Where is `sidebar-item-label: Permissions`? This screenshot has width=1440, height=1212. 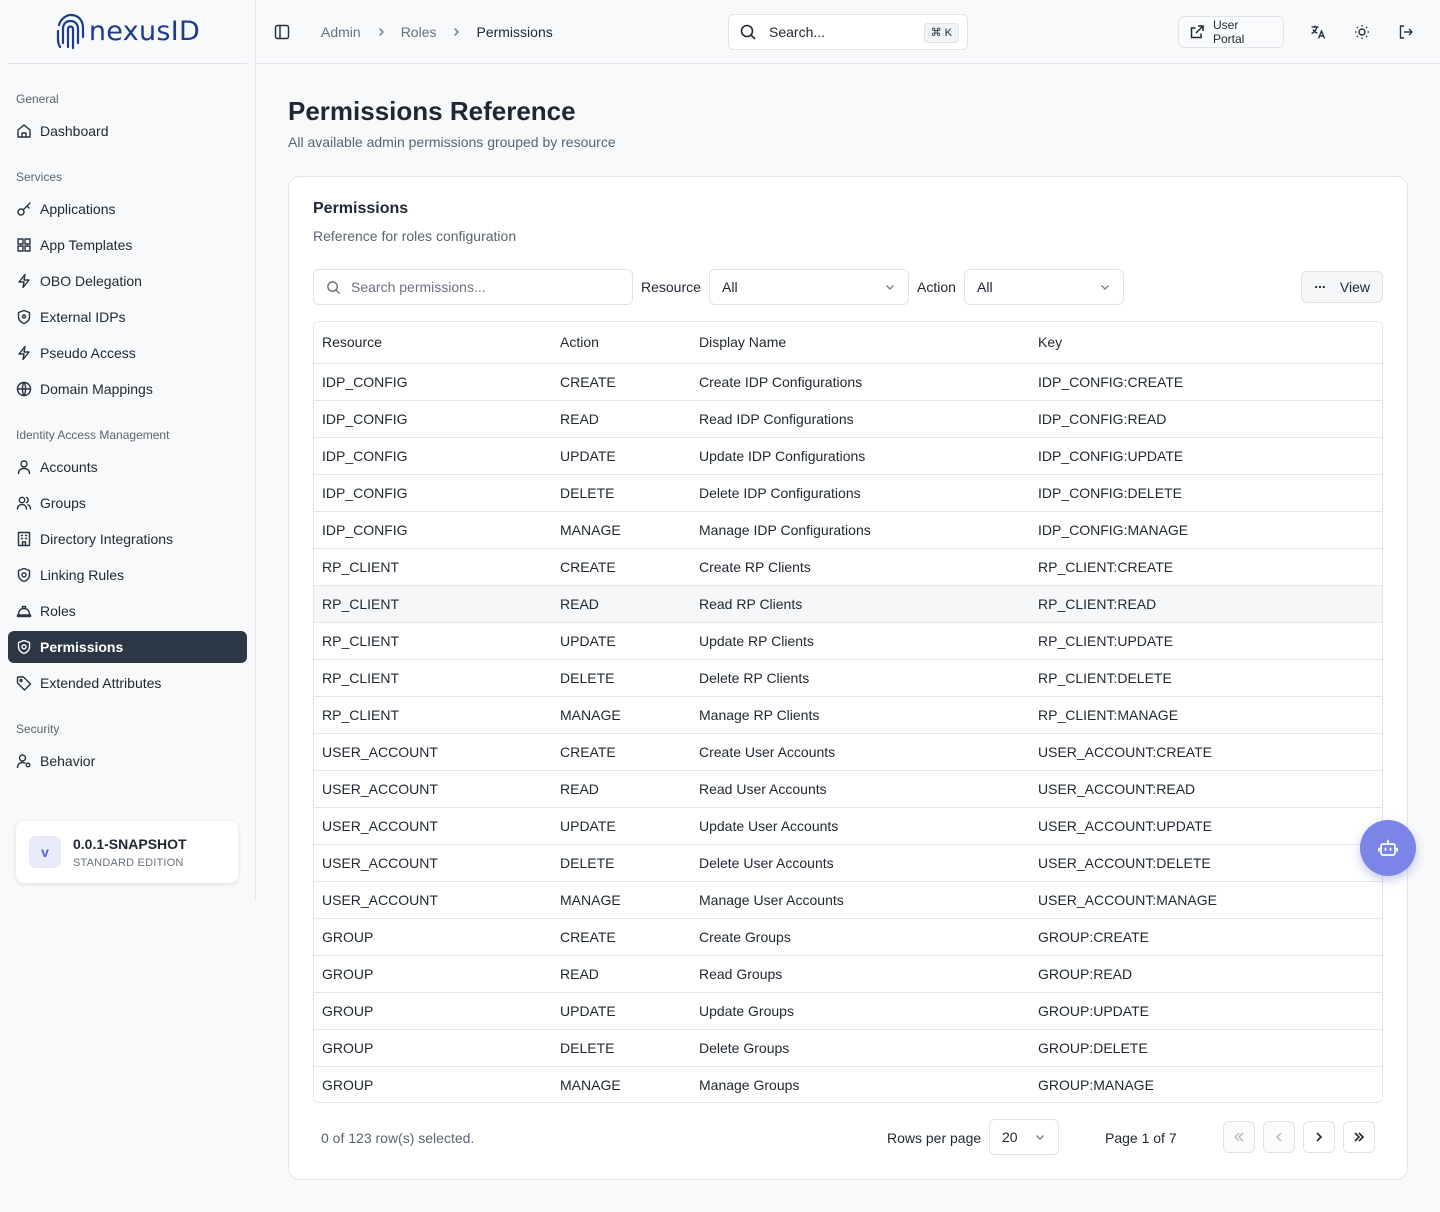
sidebar-item-label: Permissions is located at coordinates (82, 647).